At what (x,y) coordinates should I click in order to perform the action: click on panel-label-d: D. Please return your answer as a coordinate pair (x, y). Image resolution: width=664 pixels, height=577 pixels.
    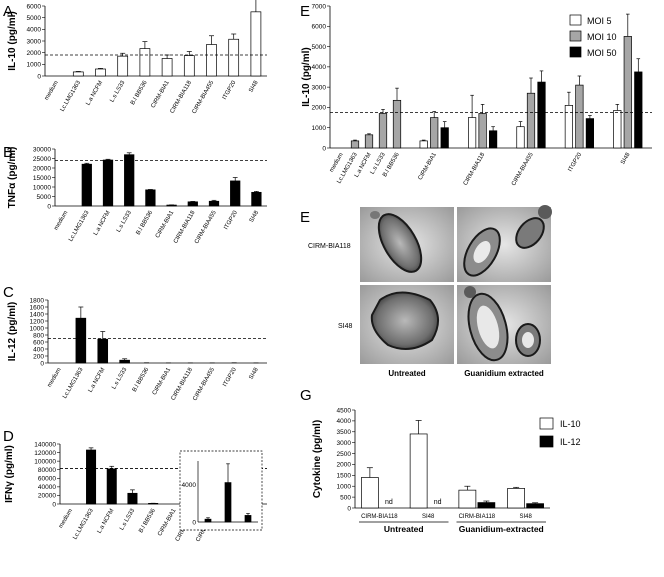
    Looking at the image, I should click on (8, 436).